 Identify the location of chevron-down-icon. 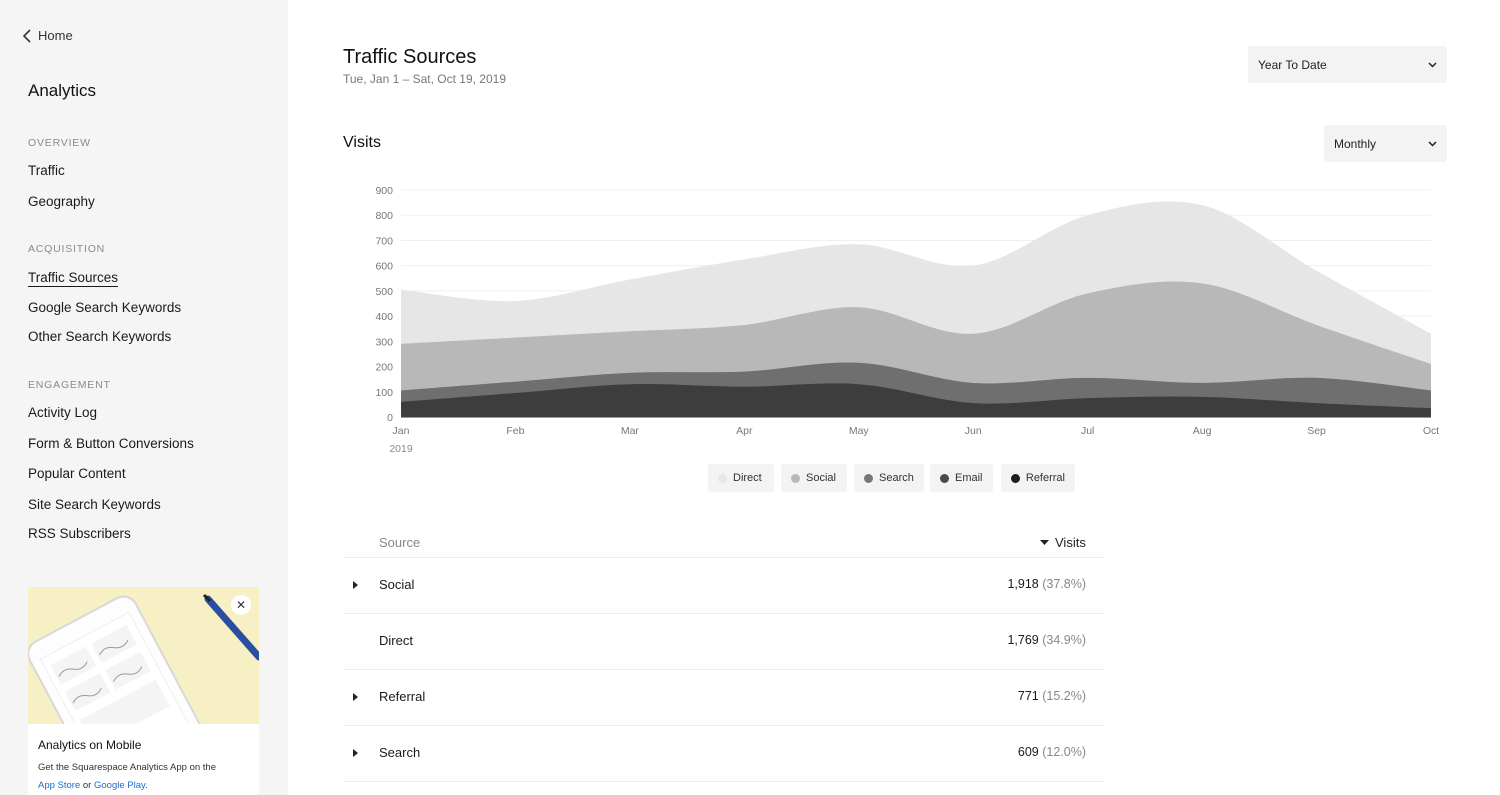
(1432, 143).